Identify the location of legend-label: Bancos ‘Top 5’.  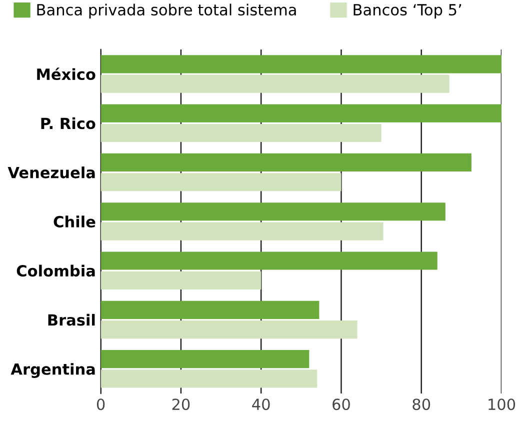
(408, 11).